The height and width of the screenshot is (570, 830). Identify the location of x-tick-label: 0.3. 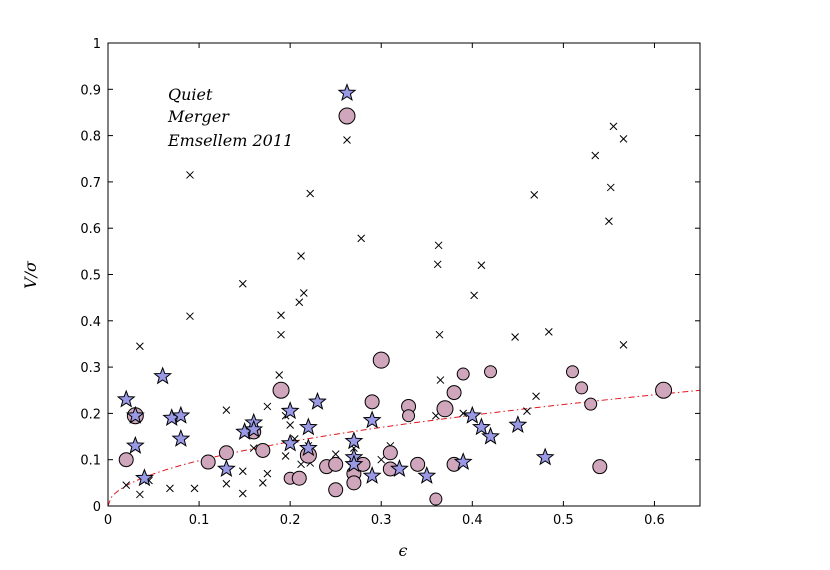
(381, 520).